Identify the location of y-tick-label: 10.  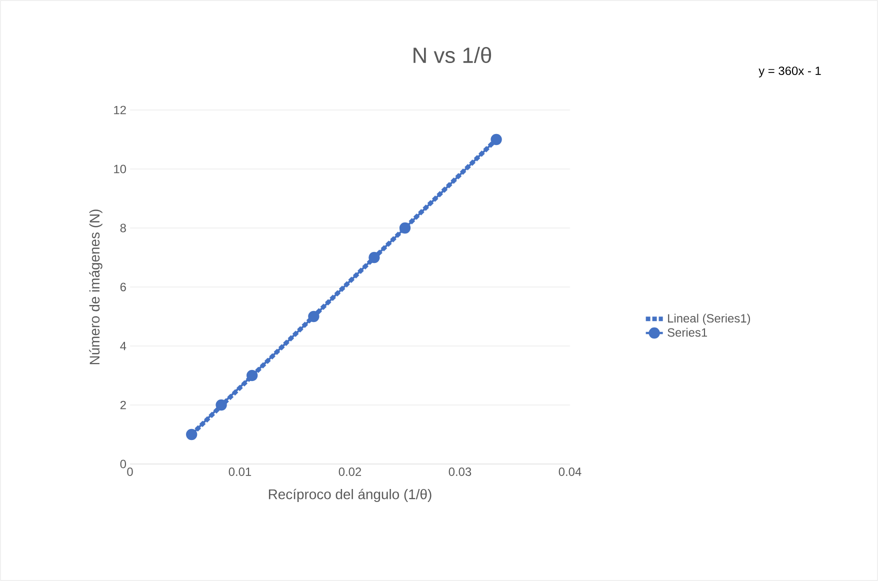
(120, 169).